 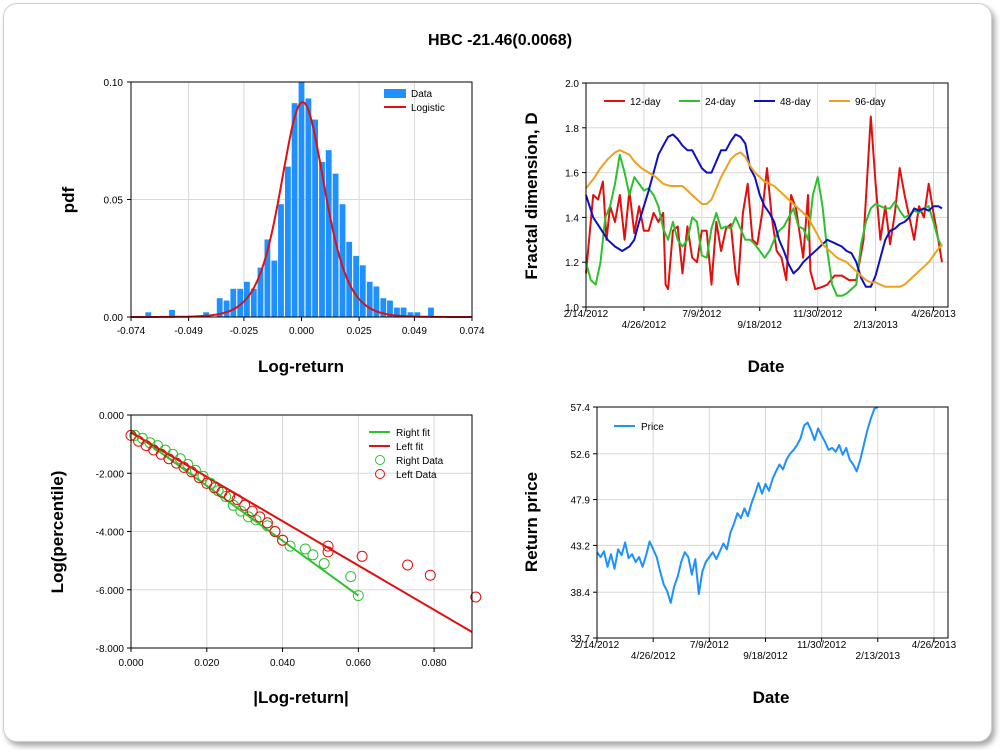 What do you see at coordinates (652, 427) in the screenshot?
I see `legend-label-price: Price` at bounding box center [652, 427].